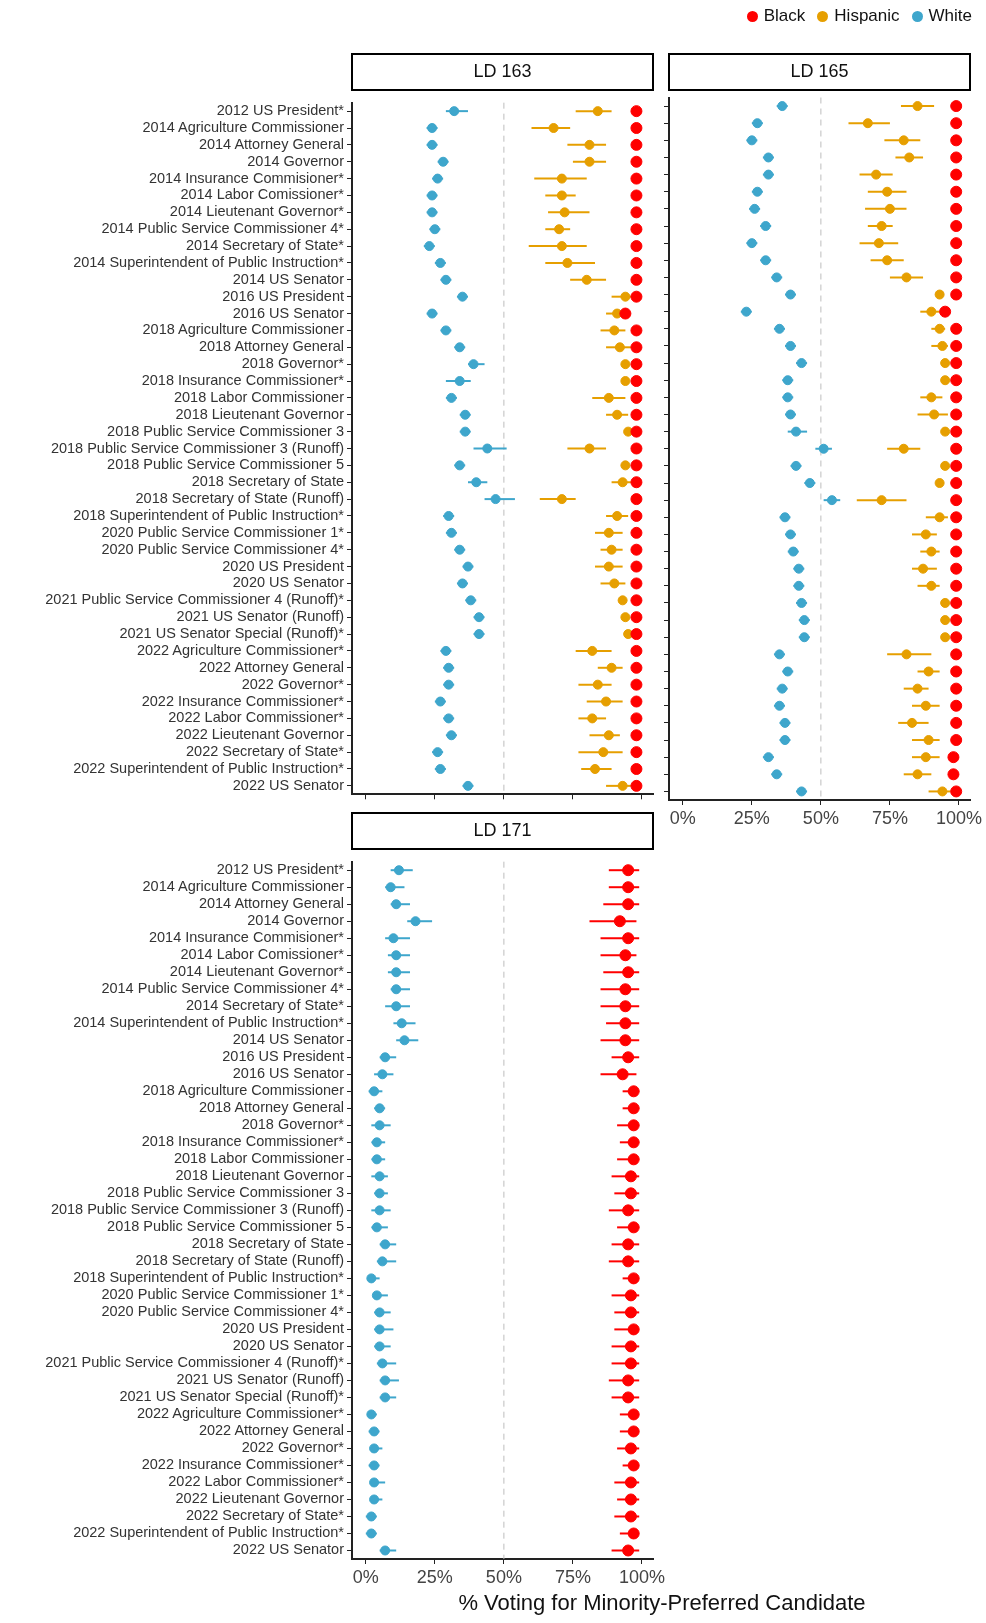 Image resolution: width=986 pixels, height=1623 pixels. Describe the element at coordinates (662, 1602) in the screenshot. I see `x-axis-title: % Voting for Minority-Preferred Candidate` at that location.